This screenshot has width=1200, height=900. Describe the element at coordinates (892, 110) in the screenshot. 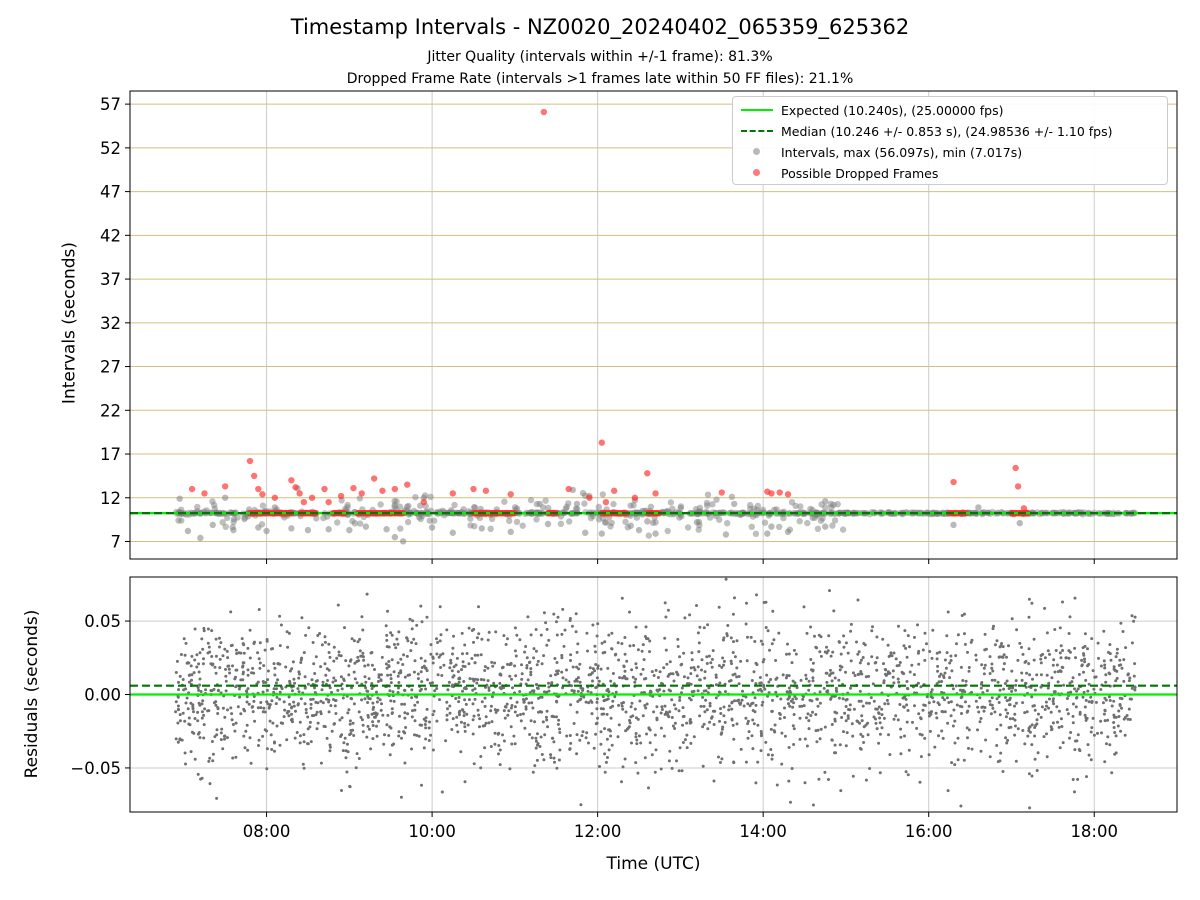

I see `legend-label: Expected (10.240s), (25.00000 fps)` at that location.